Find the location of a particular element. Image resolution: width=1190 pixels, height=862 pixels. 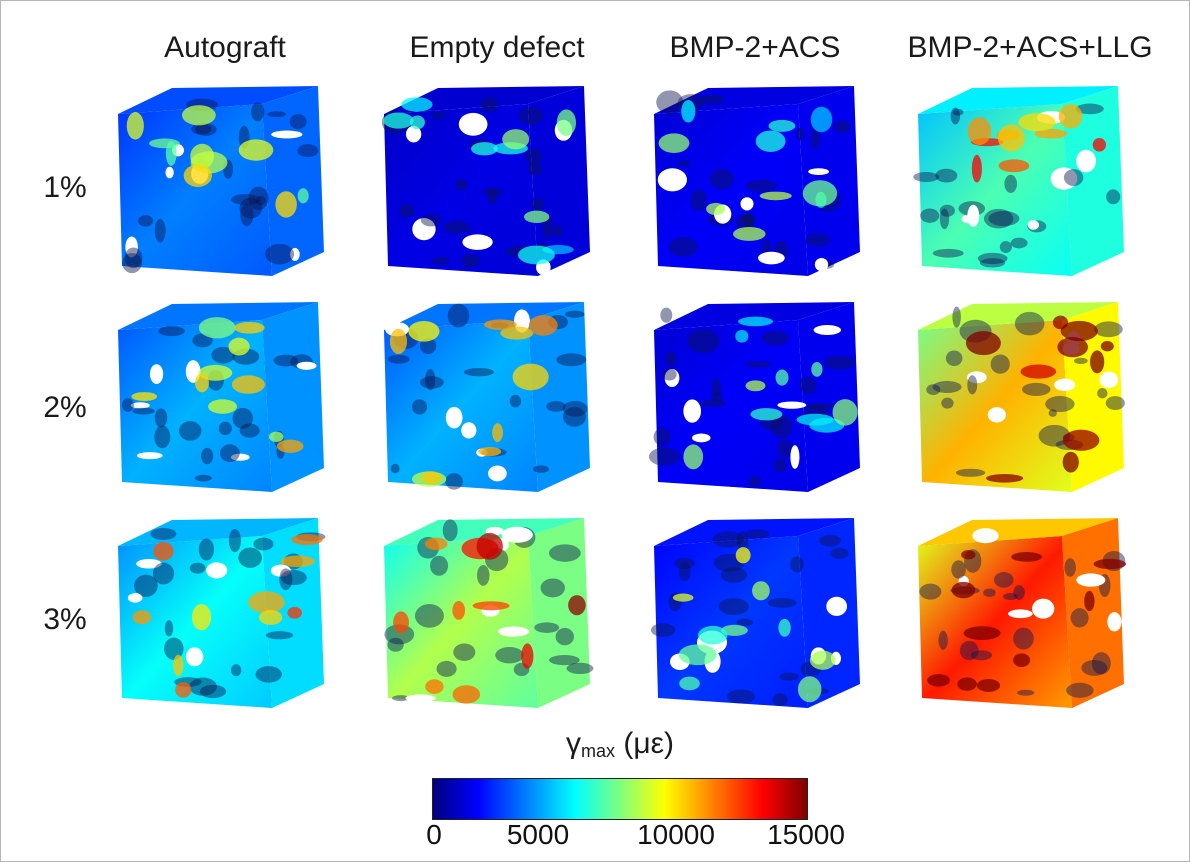

column-title-autograft: Autograft is located at coordinates (225, 47).